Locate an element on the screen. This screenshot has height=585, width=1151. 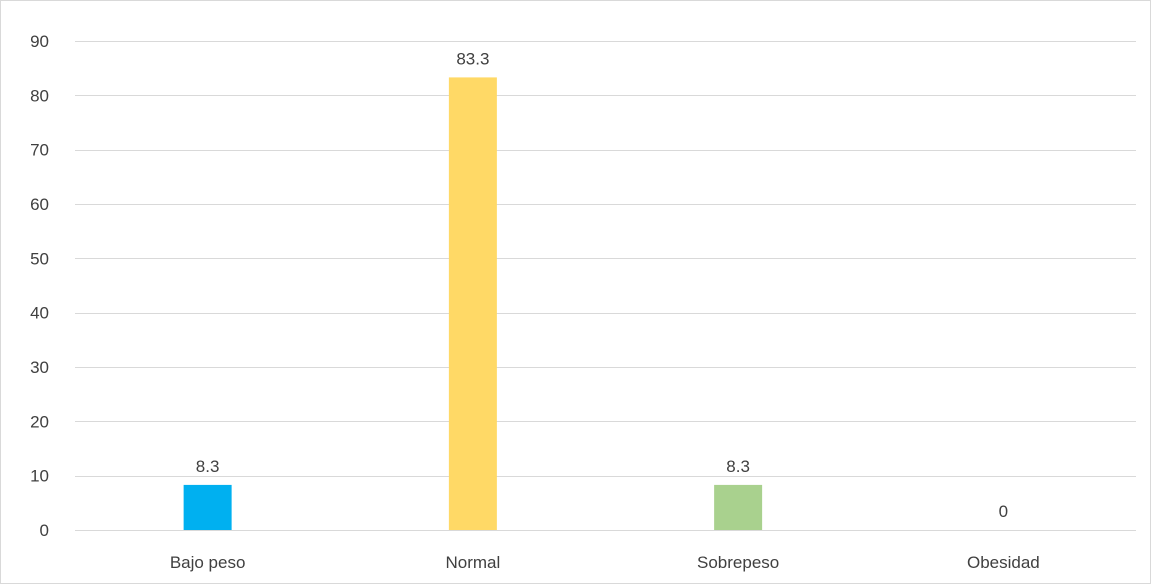
y-axis-ticks: 0 10 20 30 40 50 60 70 80 90 is located at coordinates (39, 286).